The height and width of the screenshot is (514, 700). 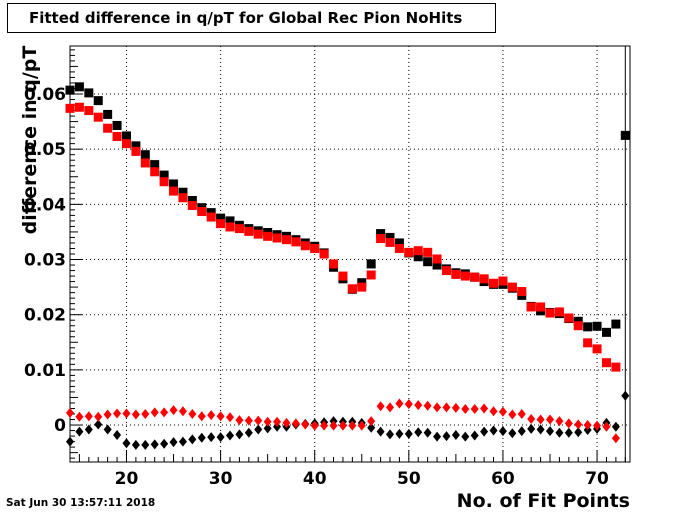 I want to click on y-tick-label: 0.04, so click(x=45, y=205).